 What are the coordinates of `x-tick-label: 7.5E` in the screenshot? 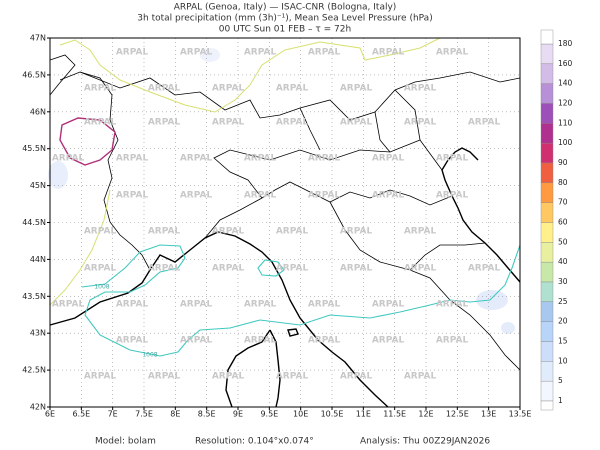 It's located at (144, 414).